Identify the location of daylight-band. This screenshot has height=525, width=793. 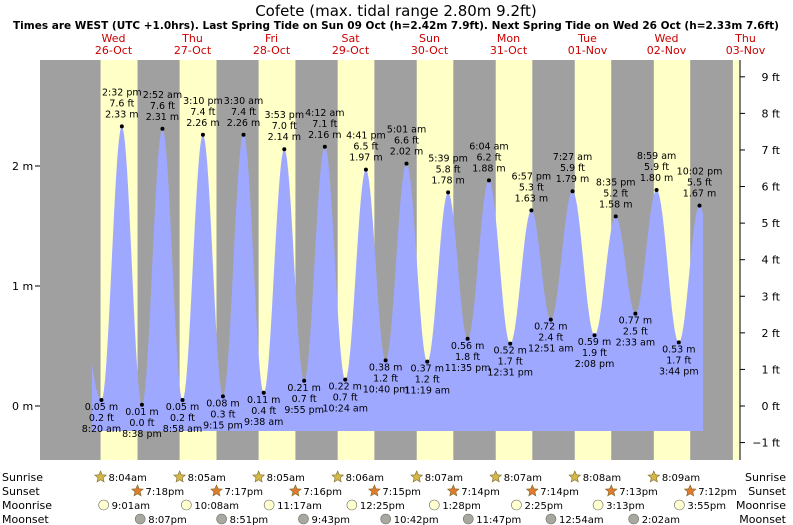
(736, 260).